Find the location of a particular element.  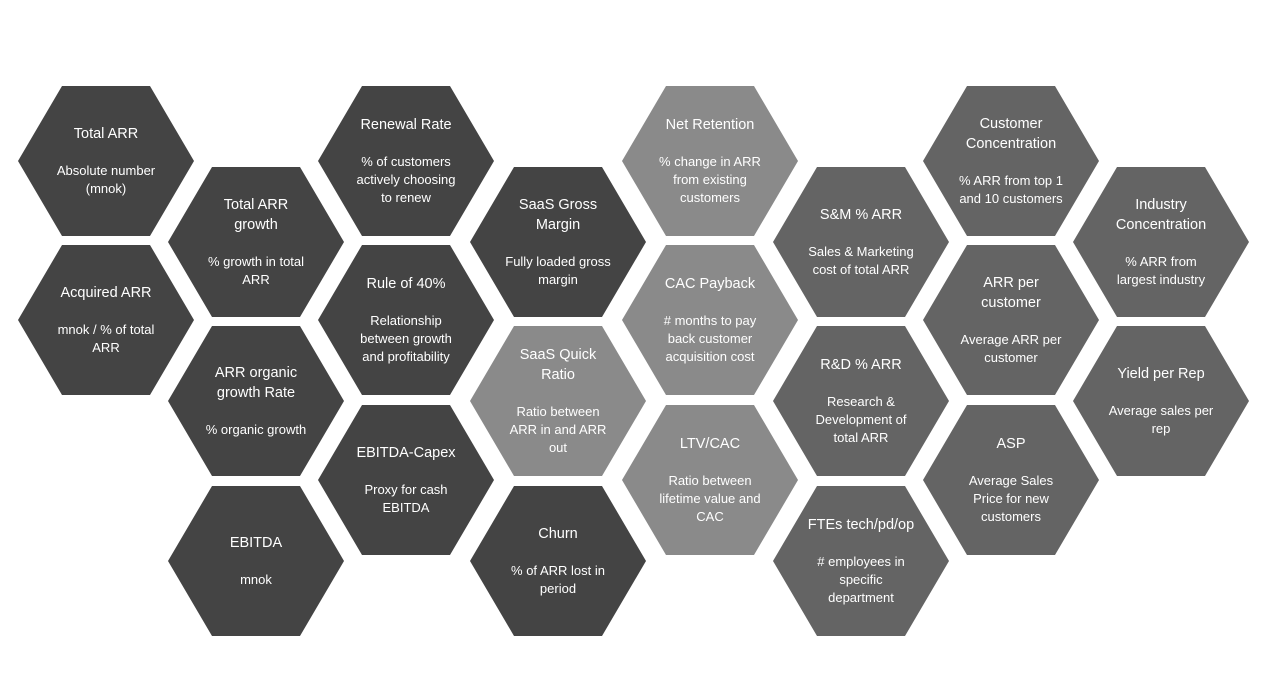

hex-yield-per-rep: Yield per Rep Average sales per rep is located at coordinates (1161, 401).